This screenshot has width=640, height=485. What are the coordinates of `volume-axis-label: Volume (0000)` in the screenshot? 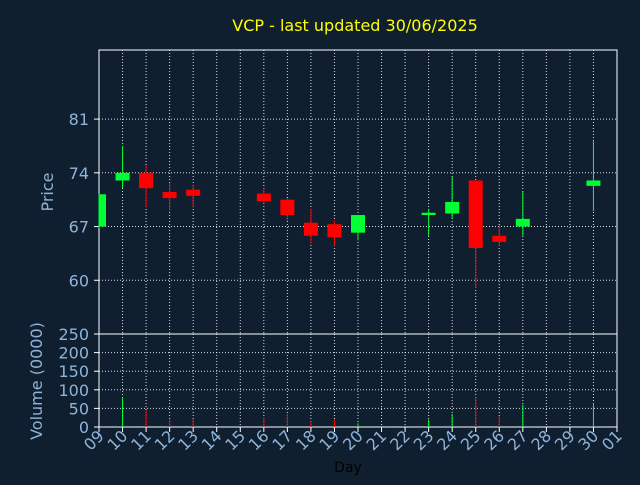 It's located at (36, 381).